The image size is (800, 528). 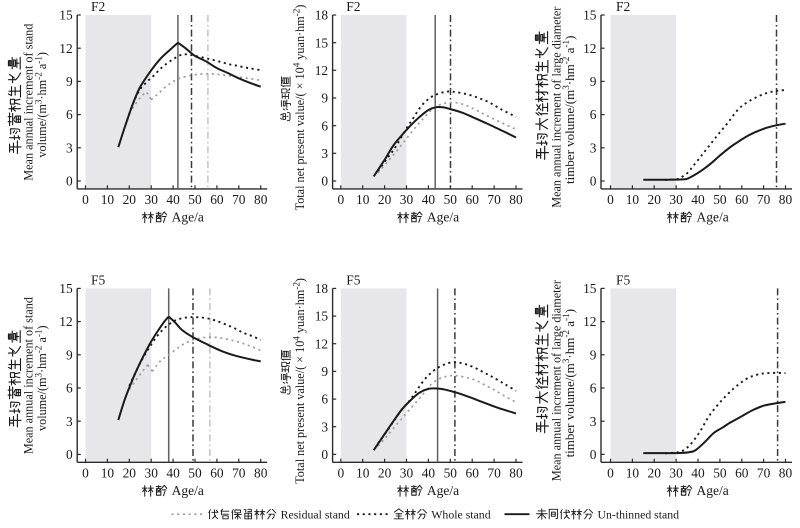 What do you see at coordinates (315, 514) in the screenshot?
I see `svg-text: Residual stand` at bounding box center [315, 514].